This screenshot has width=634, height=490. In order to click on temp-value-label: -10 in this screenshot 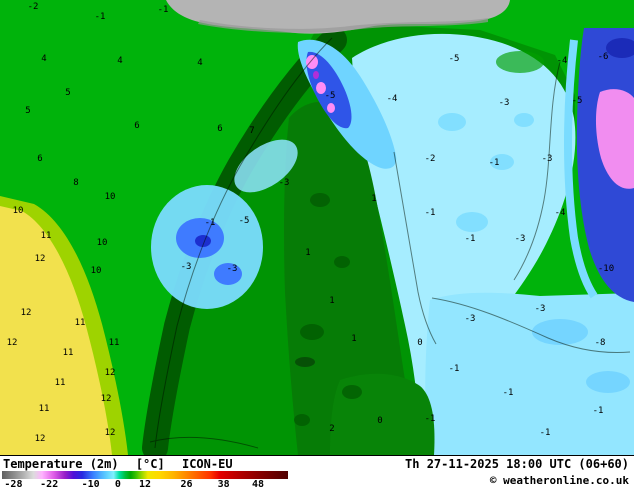, I will do `click(606, 269)`.